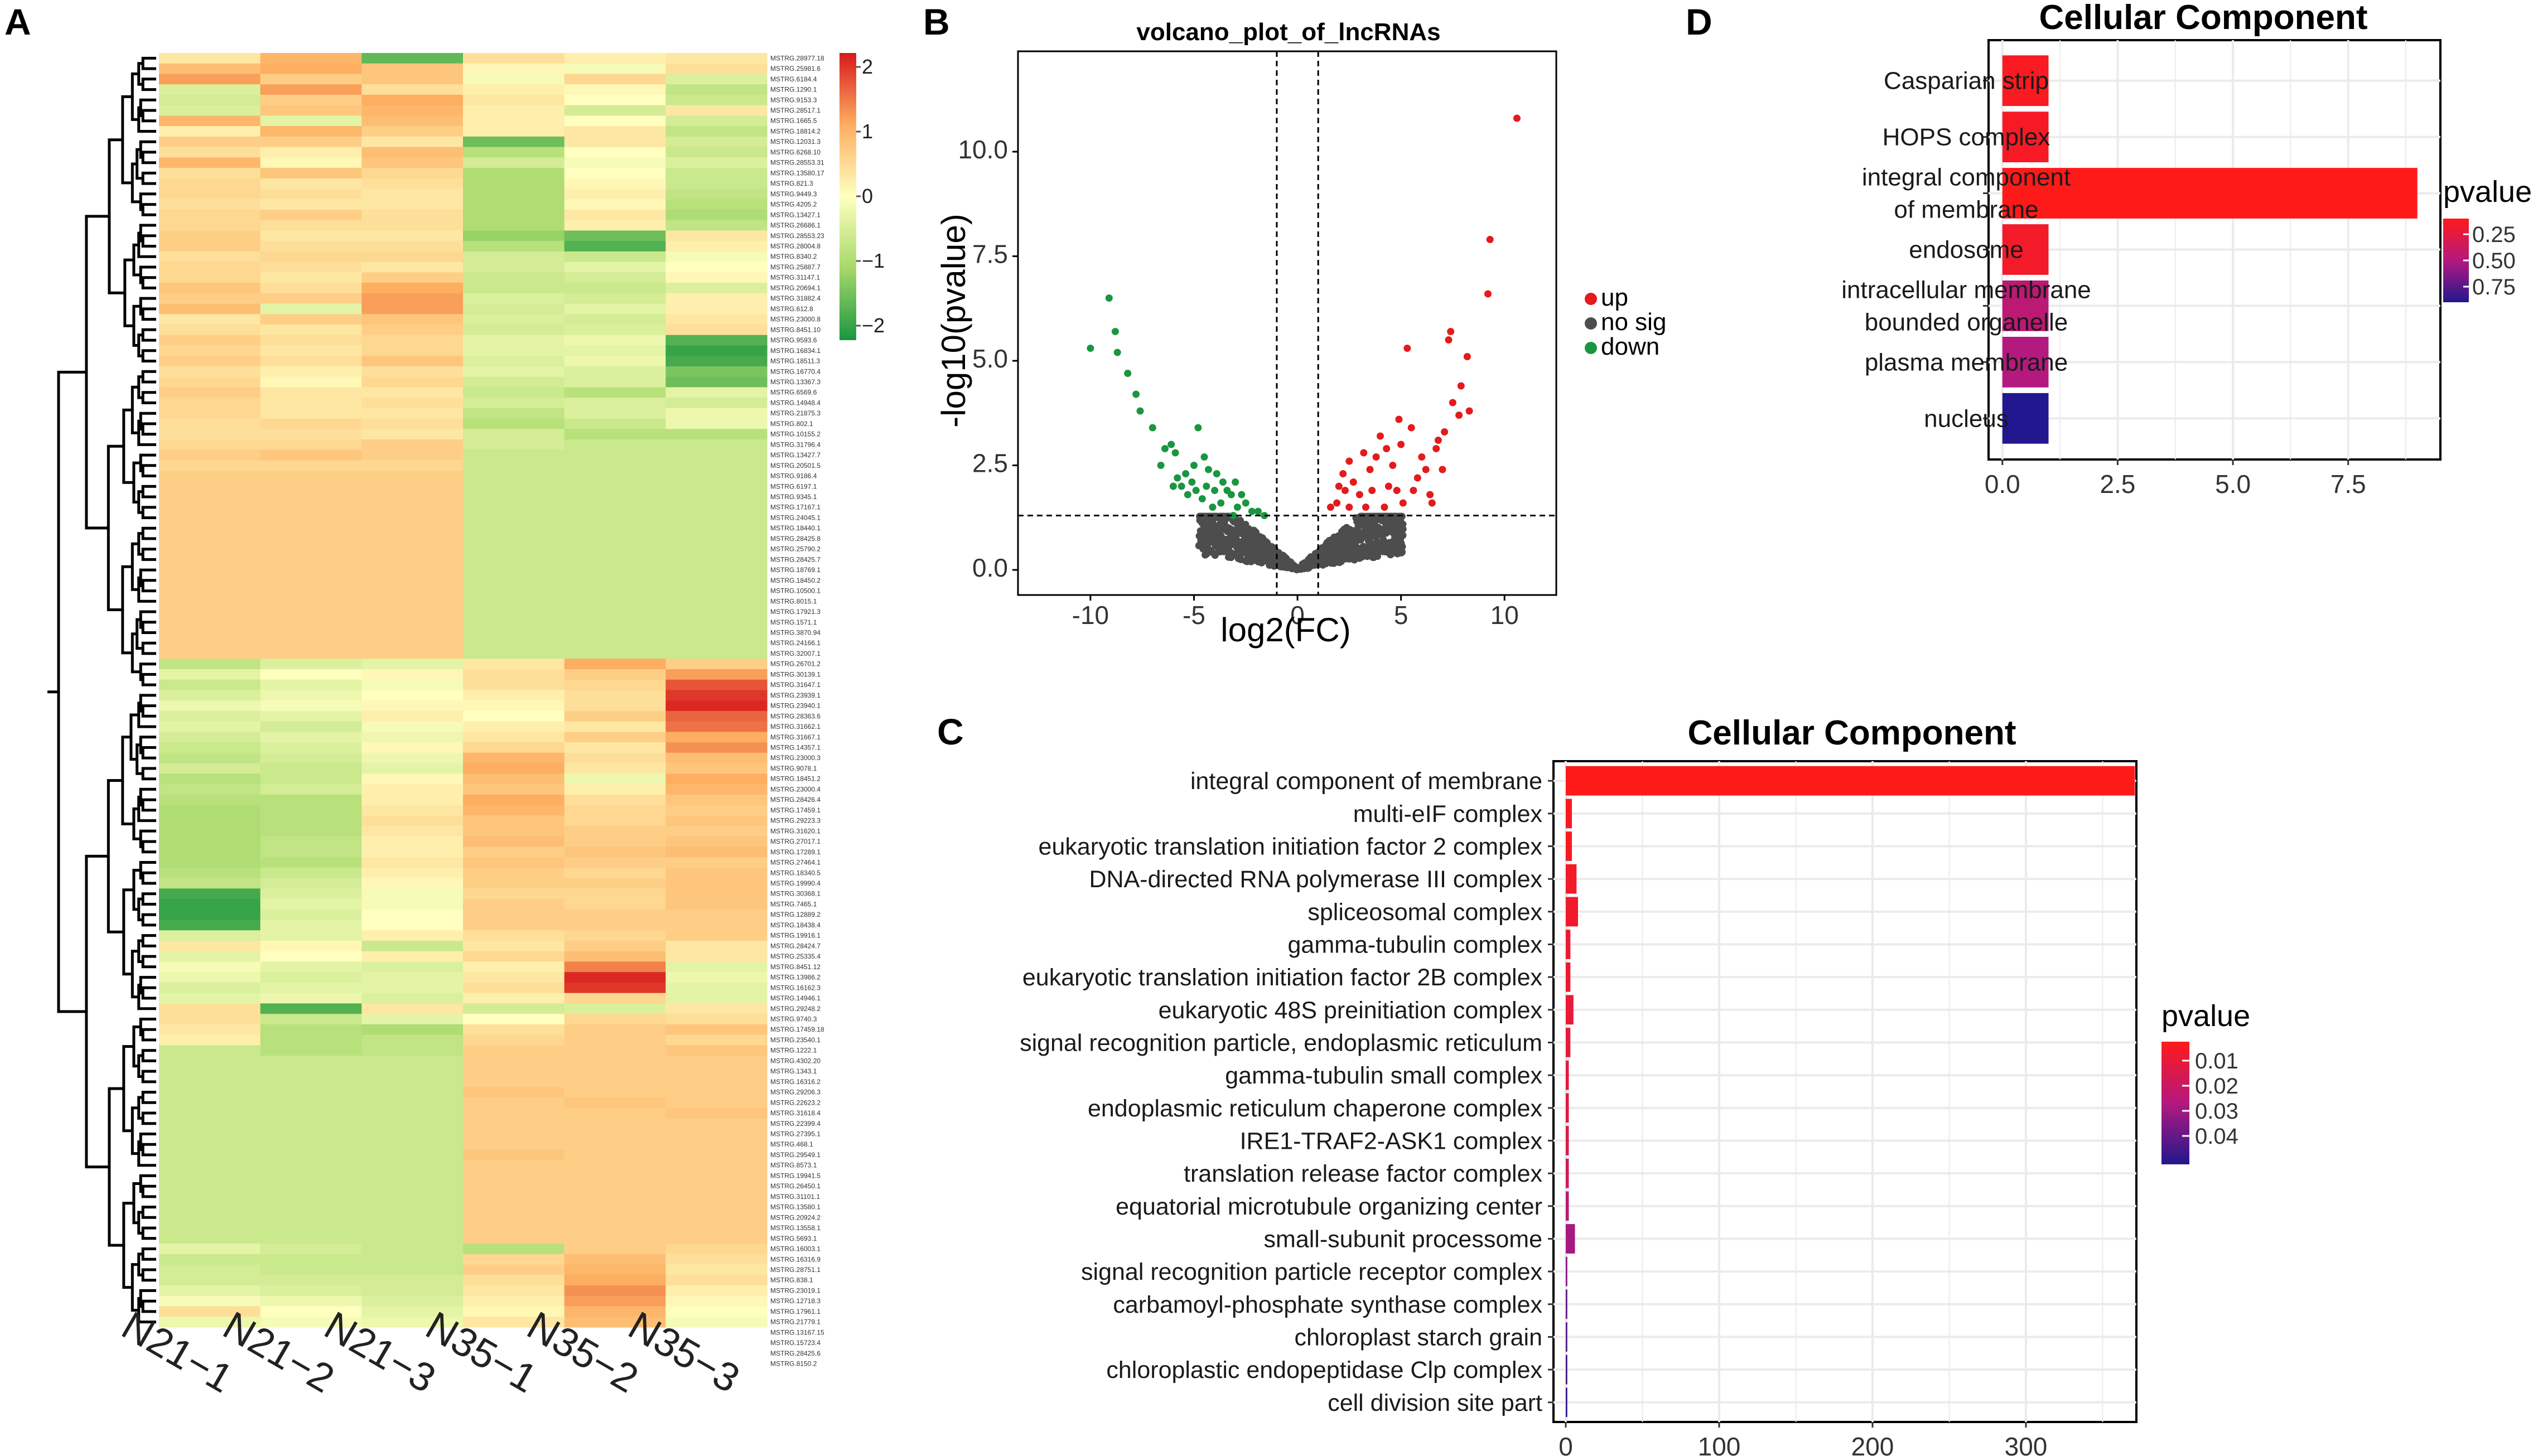 Image resolution: width=2538 pixels, height=1456 pixels. Describe the element at coordinates (1851, 733) in the screenshot. I see `bars-c-title: Cellular Component` at that location.